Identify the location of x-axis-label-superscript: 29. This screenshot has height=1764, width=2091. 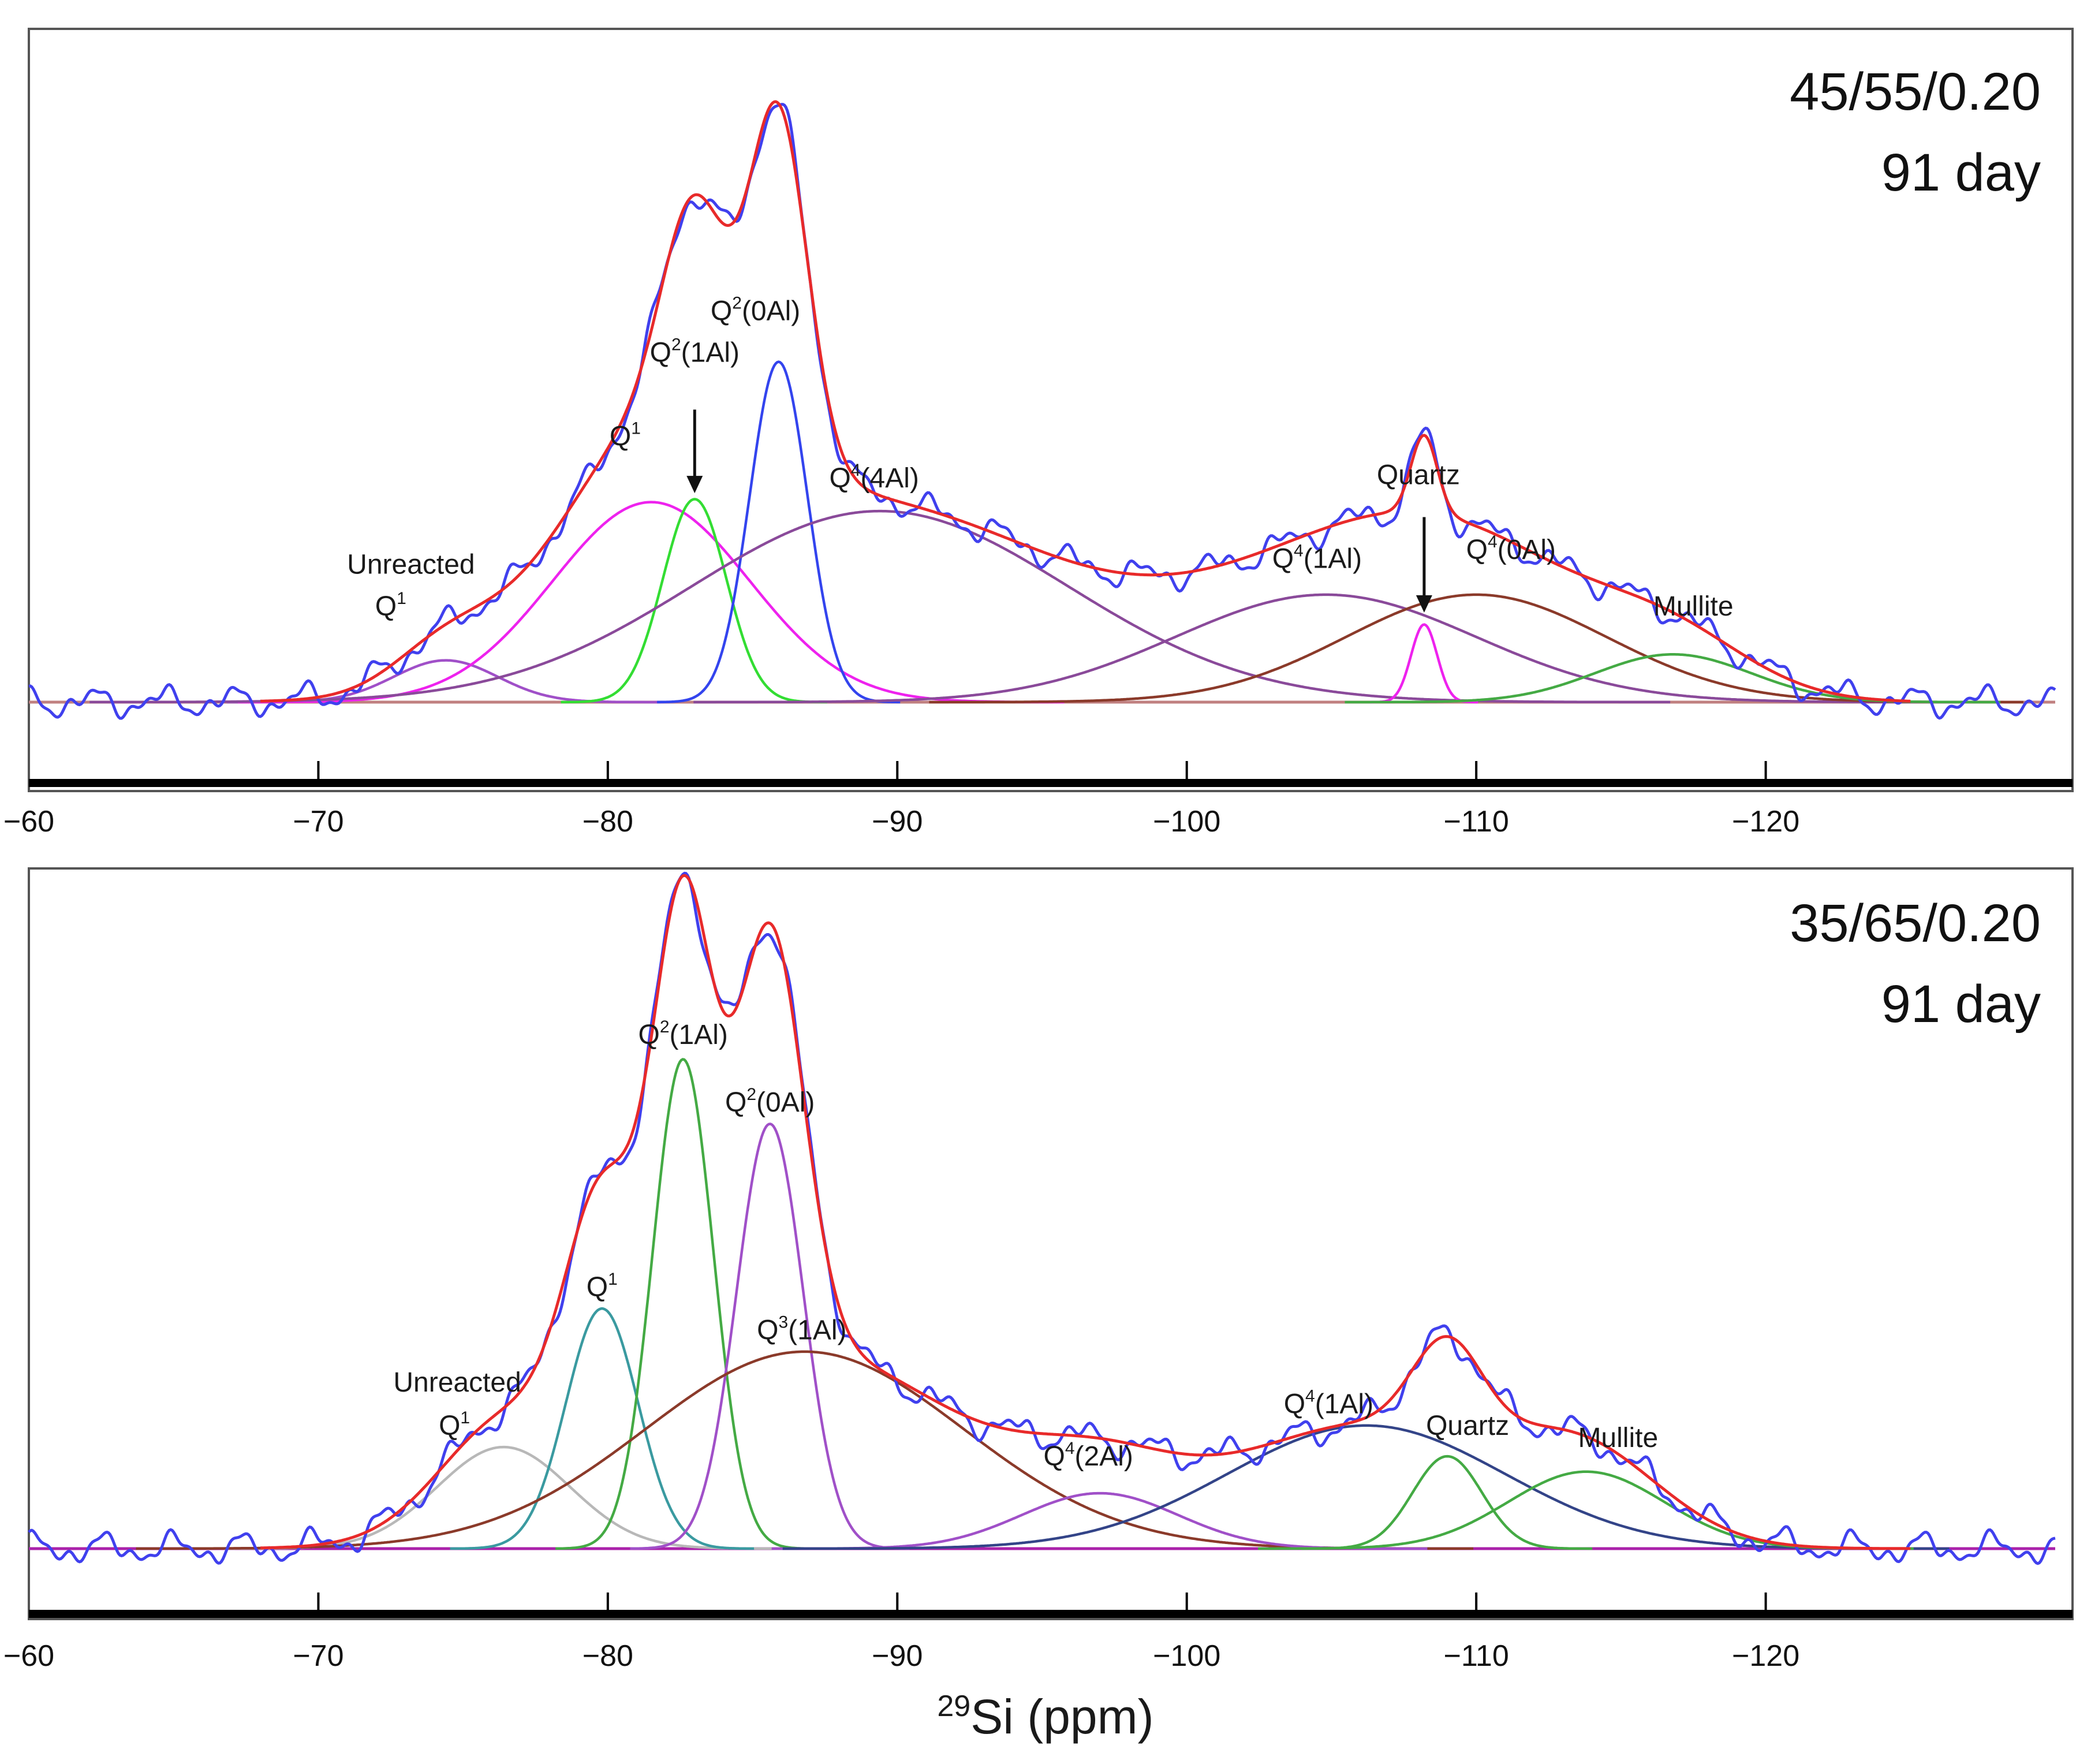
(954, 1706).